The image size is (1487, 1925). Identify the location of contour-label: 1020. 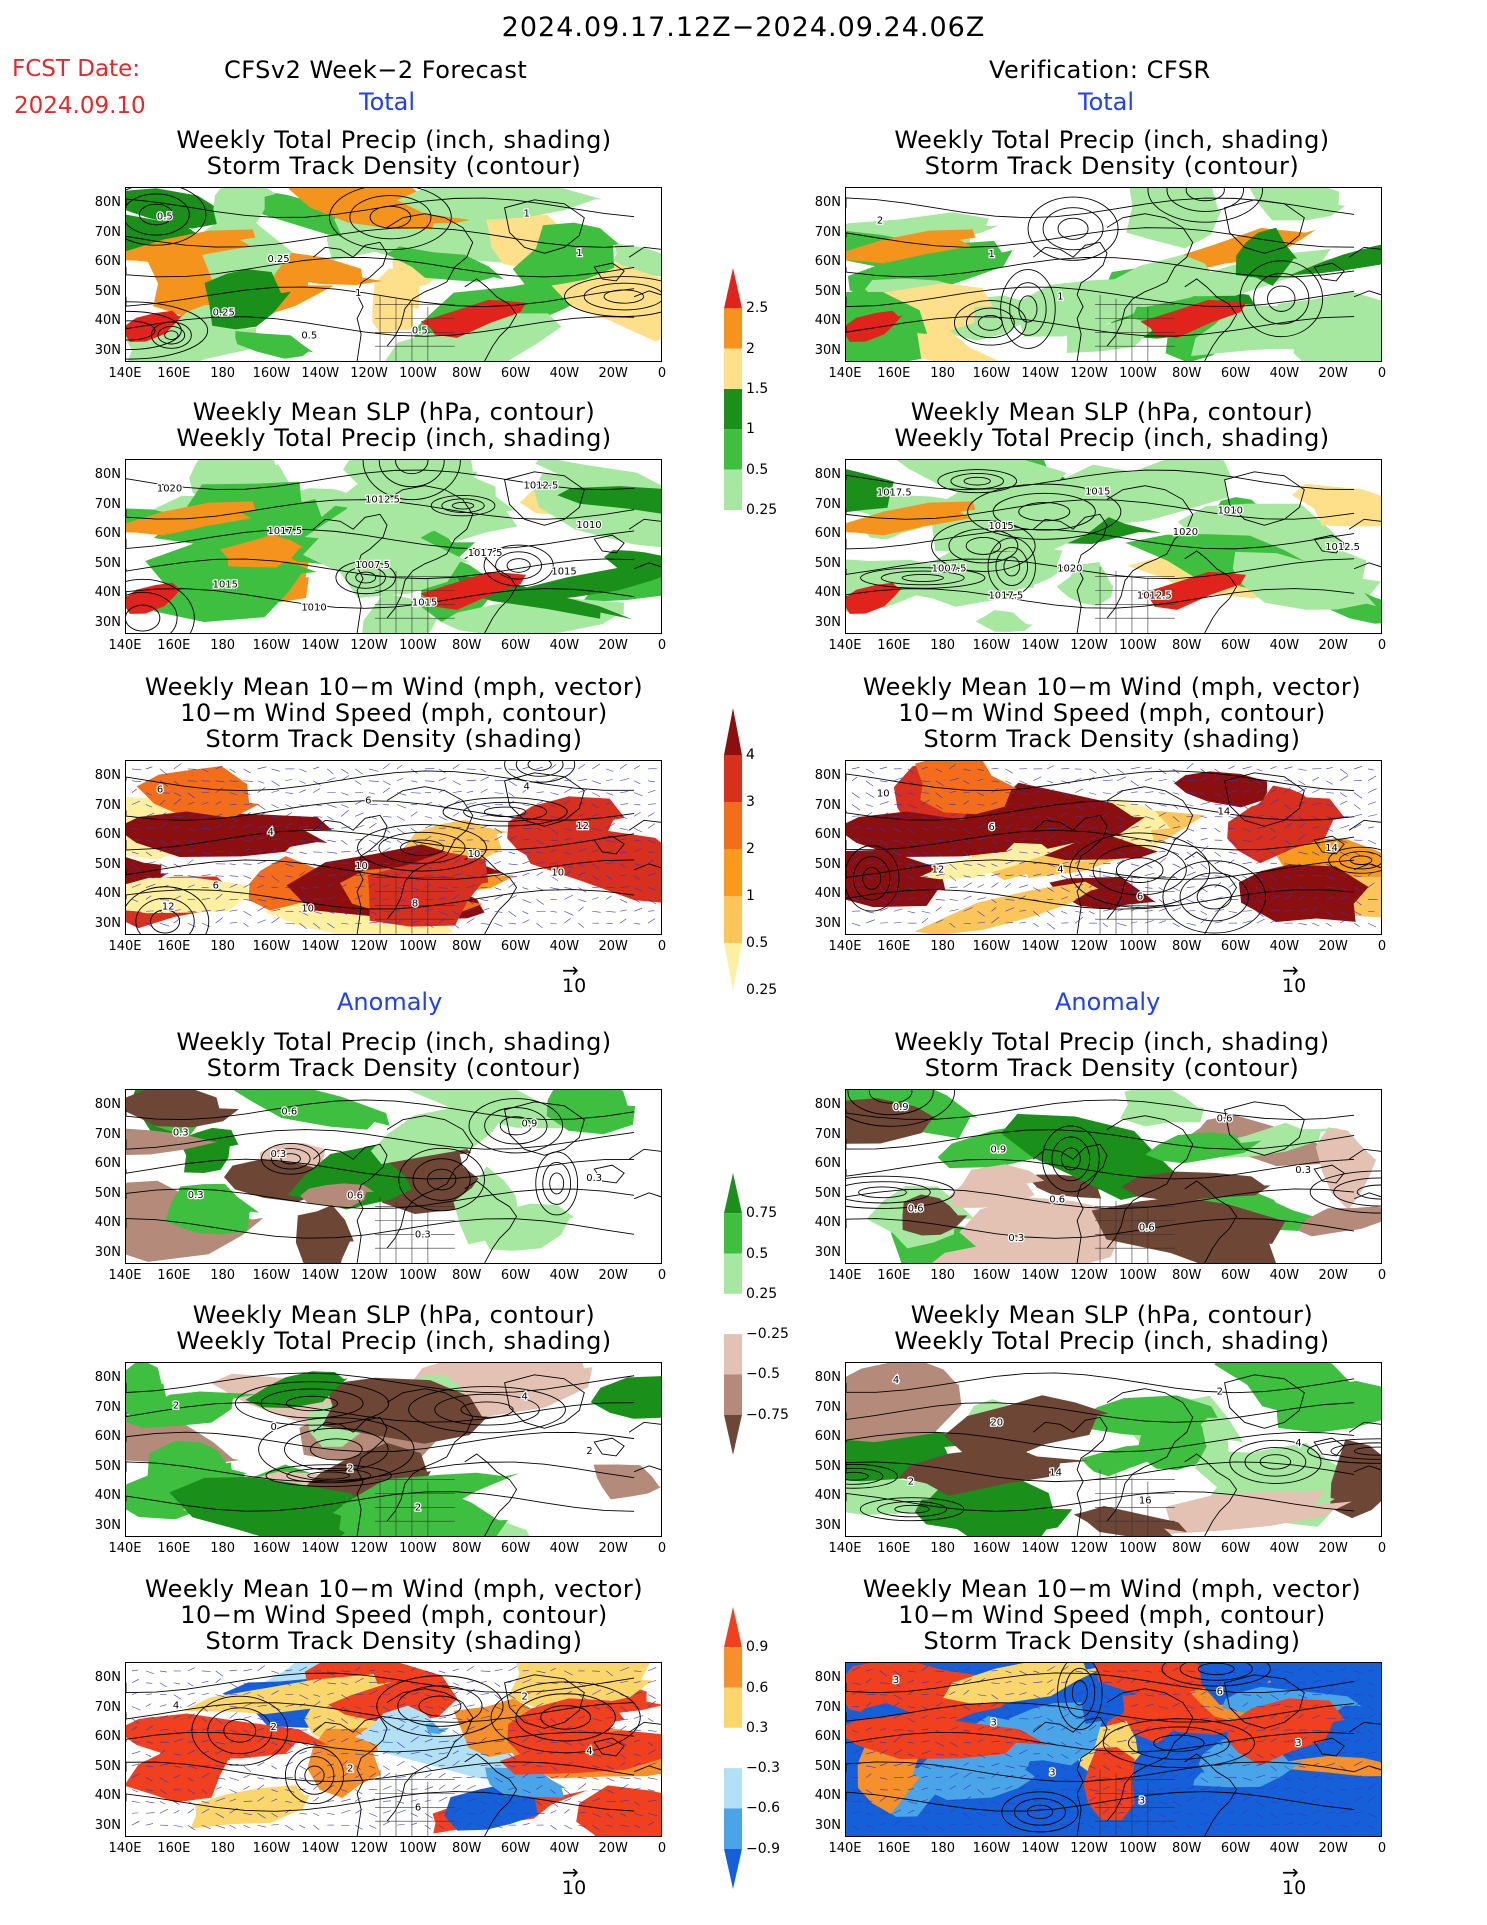
(1069, 569).